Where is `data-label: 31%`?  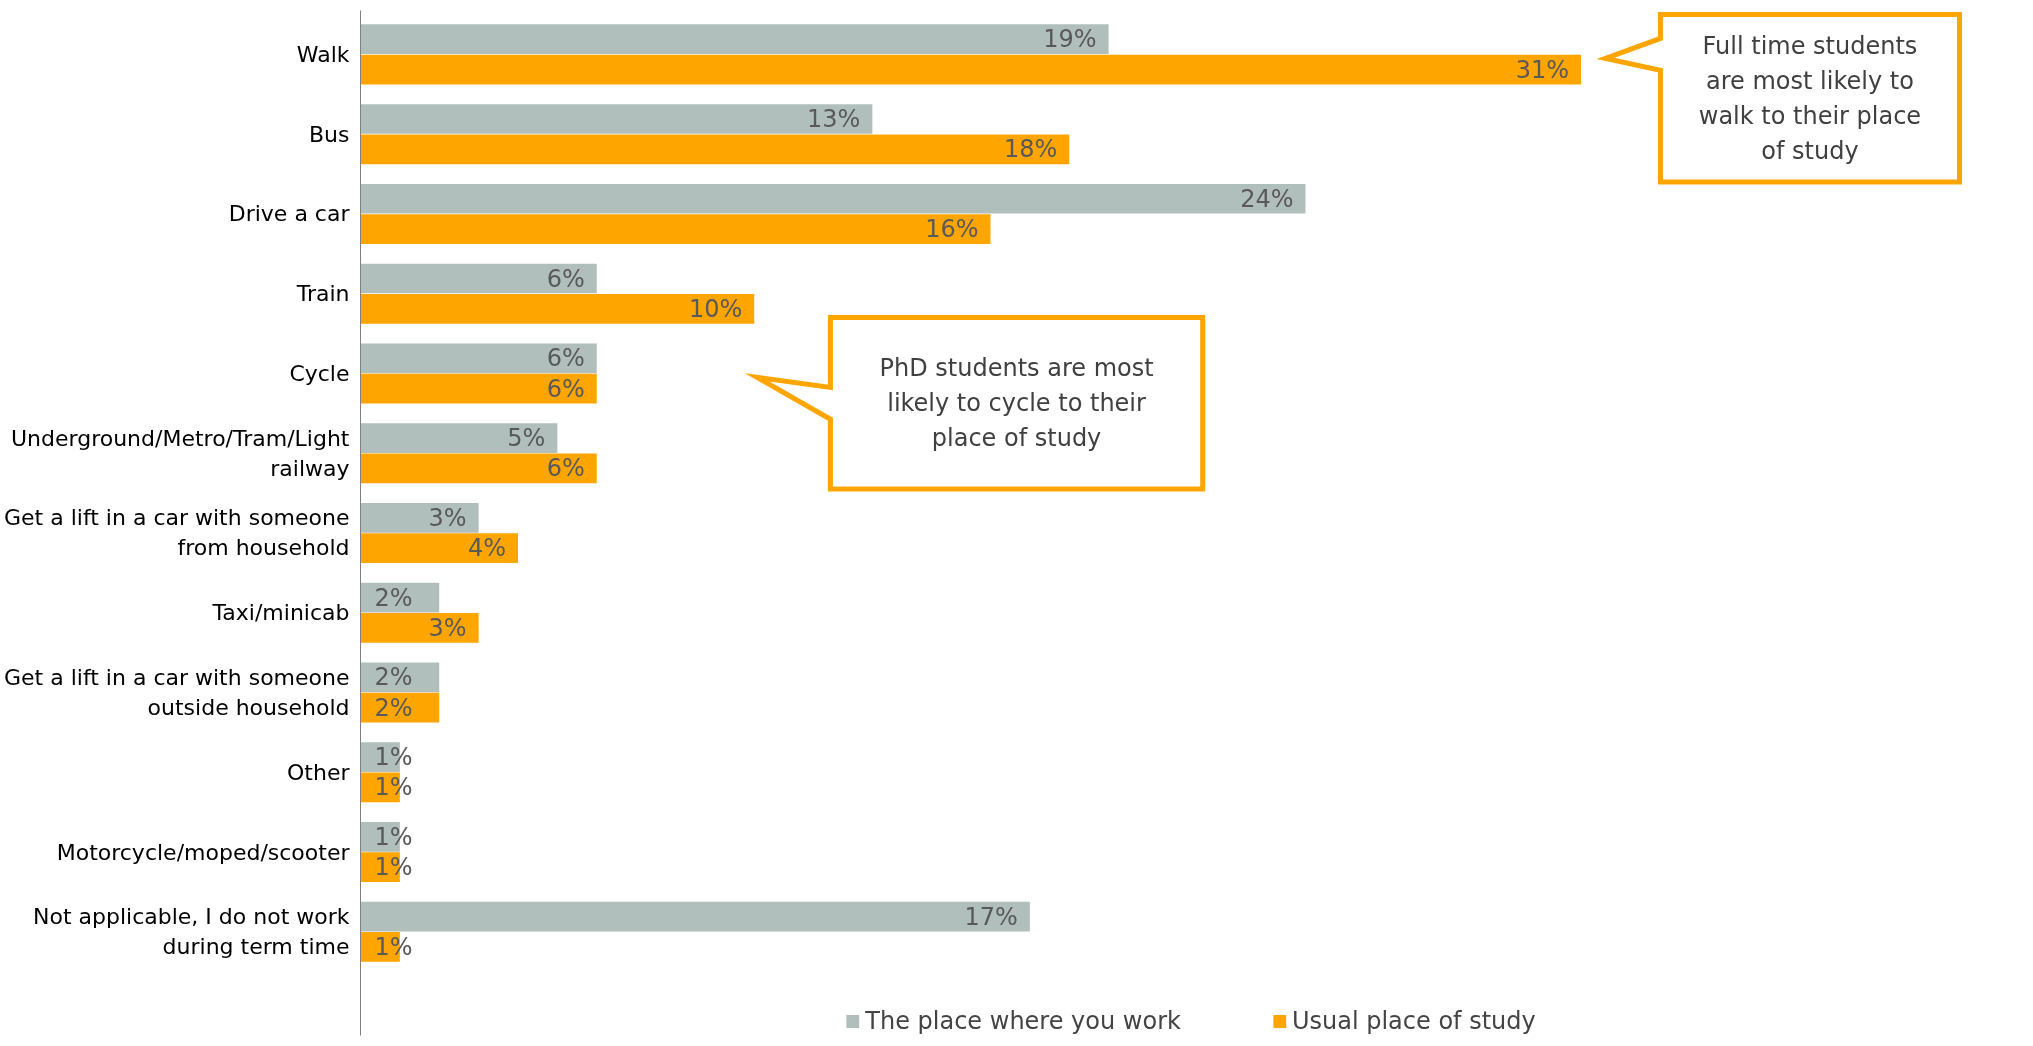 data-label: 31% is located at coordinates (1542, 69).